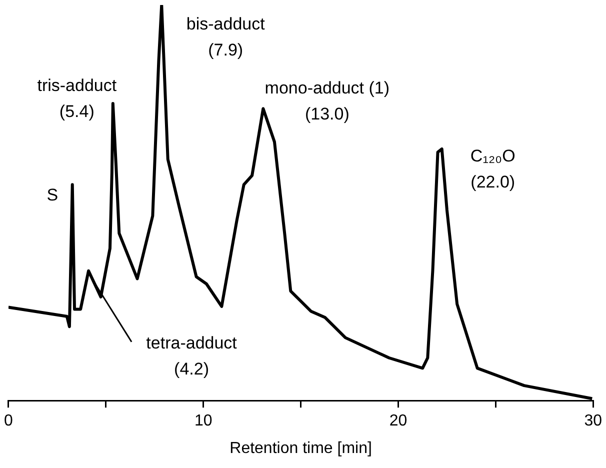 The width and height of the screenshot is (606, 468). I want to click on annotation: C₁₂₀O (22.0), so click(493, 169).